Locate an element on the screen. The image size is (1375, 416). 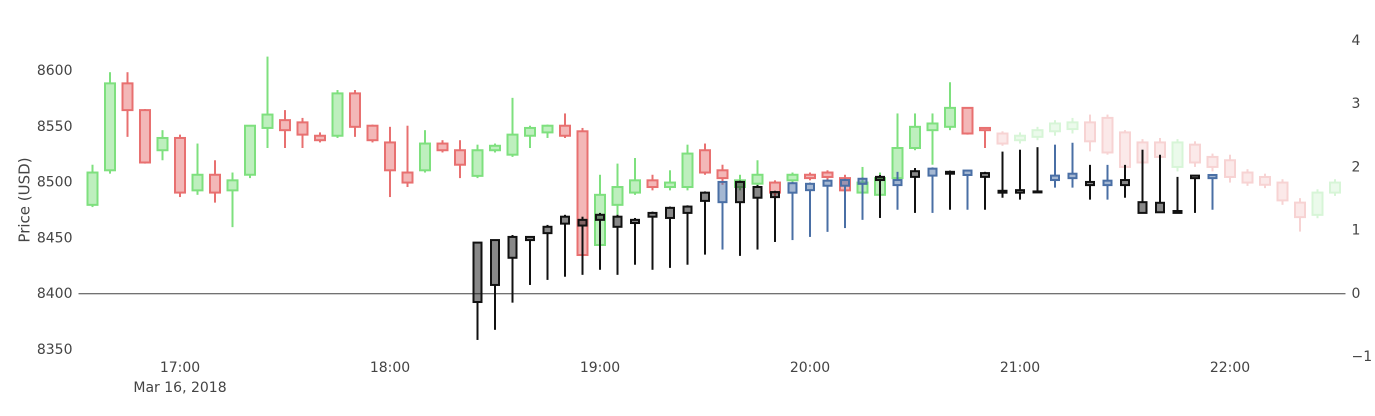
y-tick-label: 8450 is located at coordinates (55, 238).